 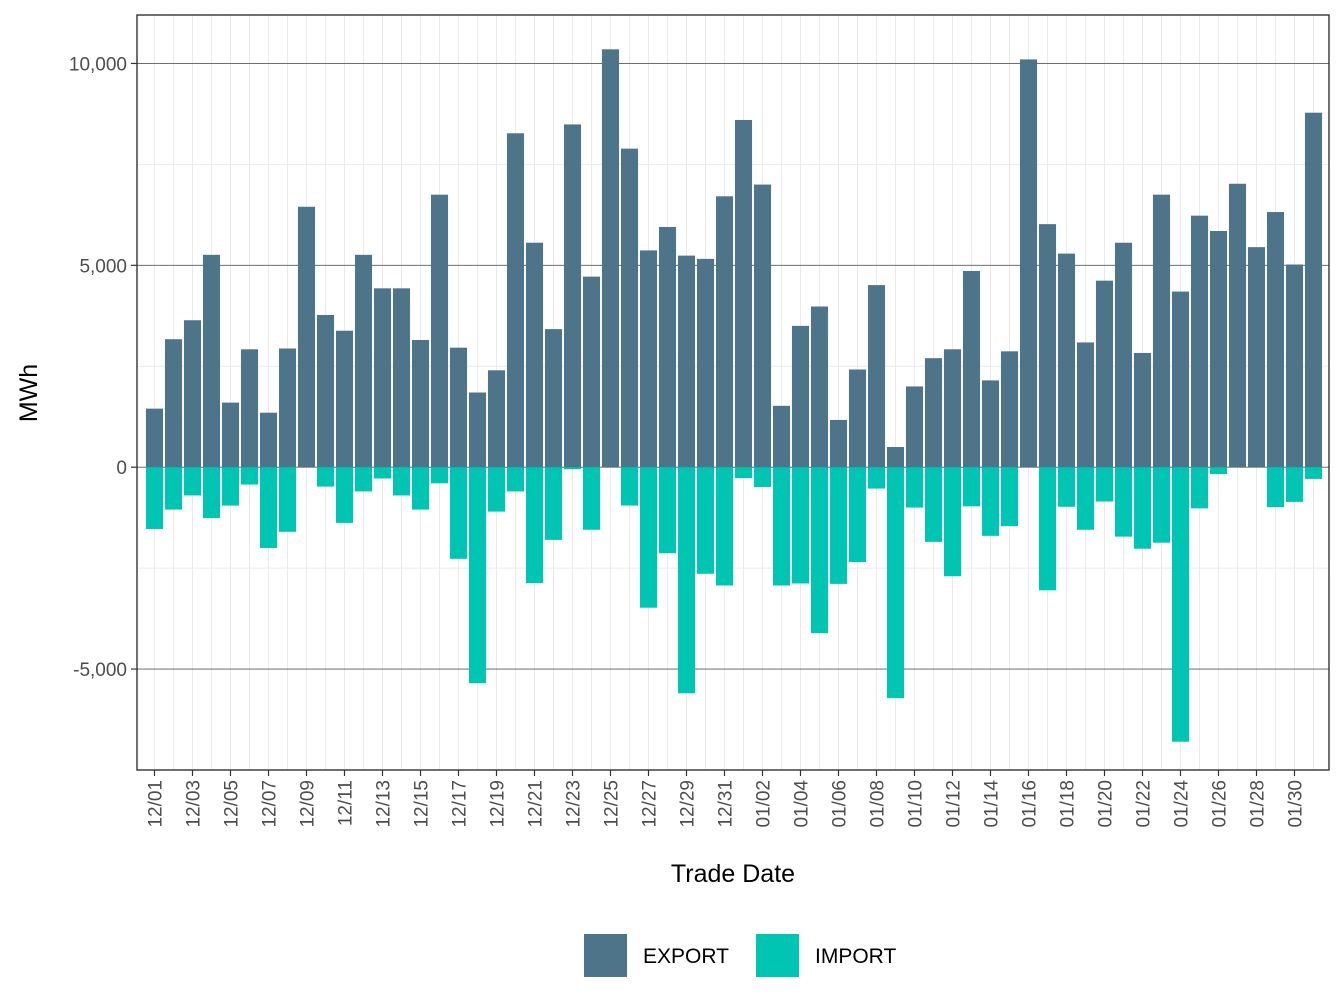 What do you see at coordinates (916, 804) in the screenshot?
I see `x-tick-label: 01/10` at bounding box center [916, 804].